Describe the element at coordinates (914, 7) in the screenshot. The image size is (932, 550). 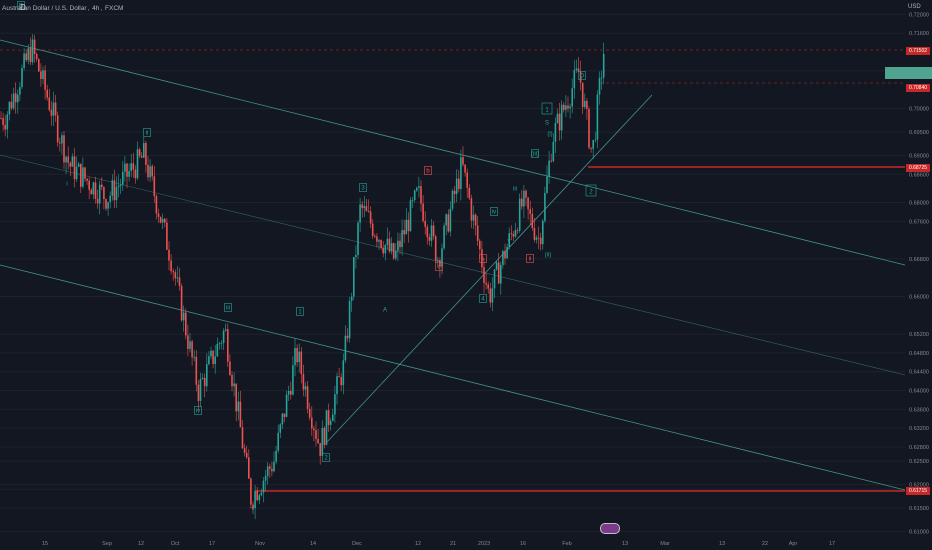
I see `currency-label: USD` at that location.